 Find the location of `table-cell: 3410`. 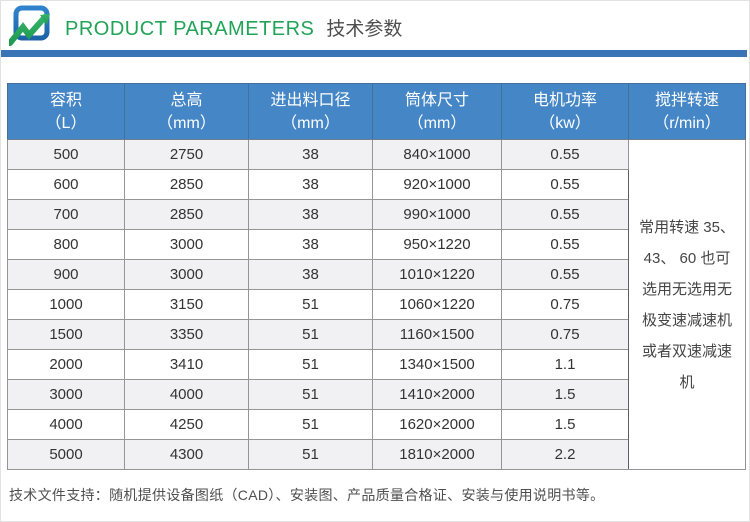

table-cell: 3410 is located at coordinates (186, 364).